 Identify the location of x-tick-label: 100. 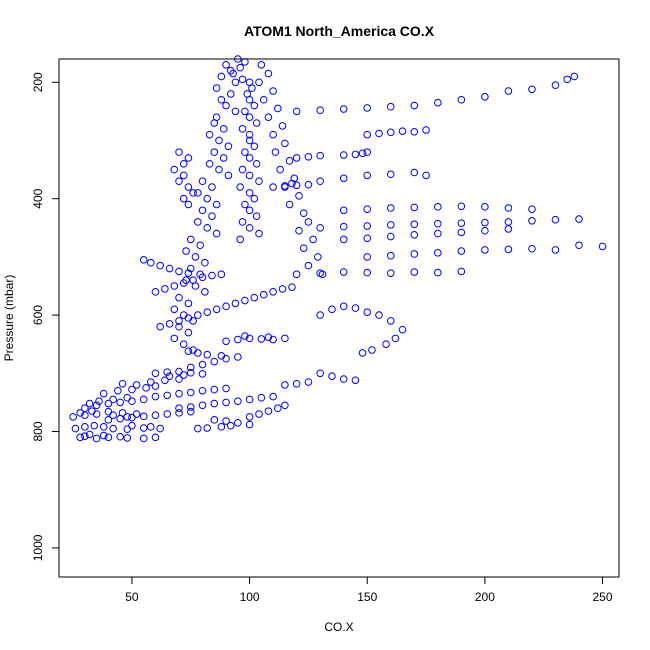
(250, 597).